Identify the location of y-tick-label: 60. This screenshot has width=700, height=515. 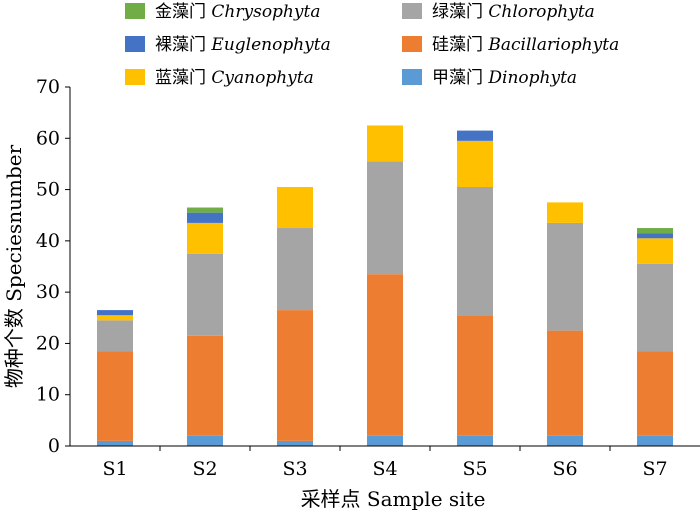
(48, 138).